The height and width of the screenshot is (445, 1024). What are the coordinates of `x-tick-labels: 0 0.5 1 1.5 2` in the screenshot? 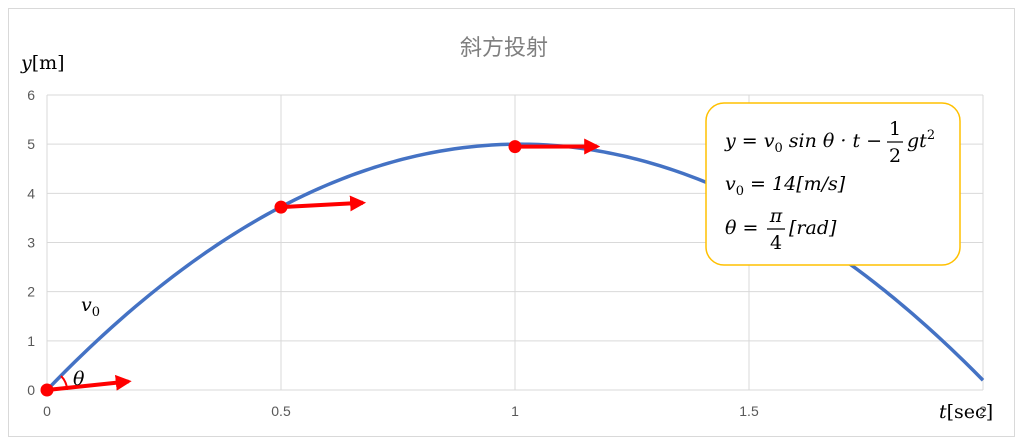 It's located at (515, 411).